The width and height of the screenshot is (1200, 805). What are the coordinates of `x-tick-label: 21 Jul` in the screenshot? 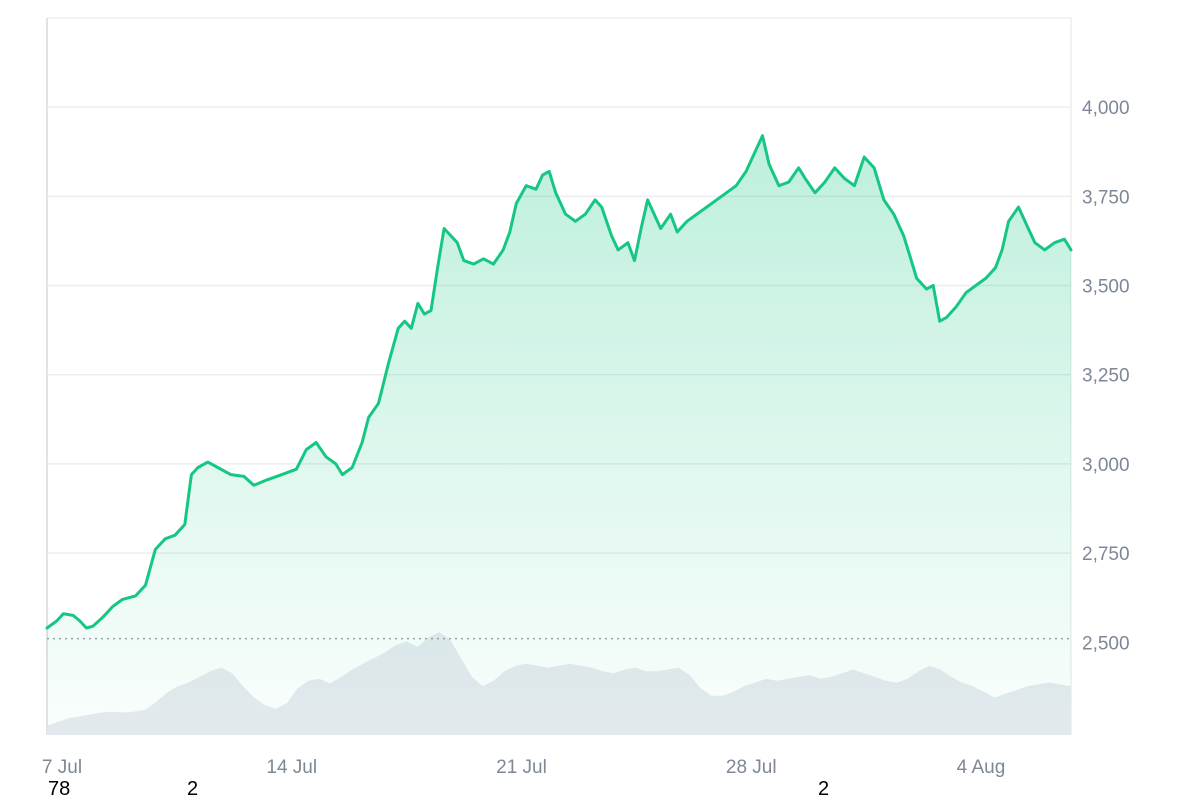 It's located at (521, 767).